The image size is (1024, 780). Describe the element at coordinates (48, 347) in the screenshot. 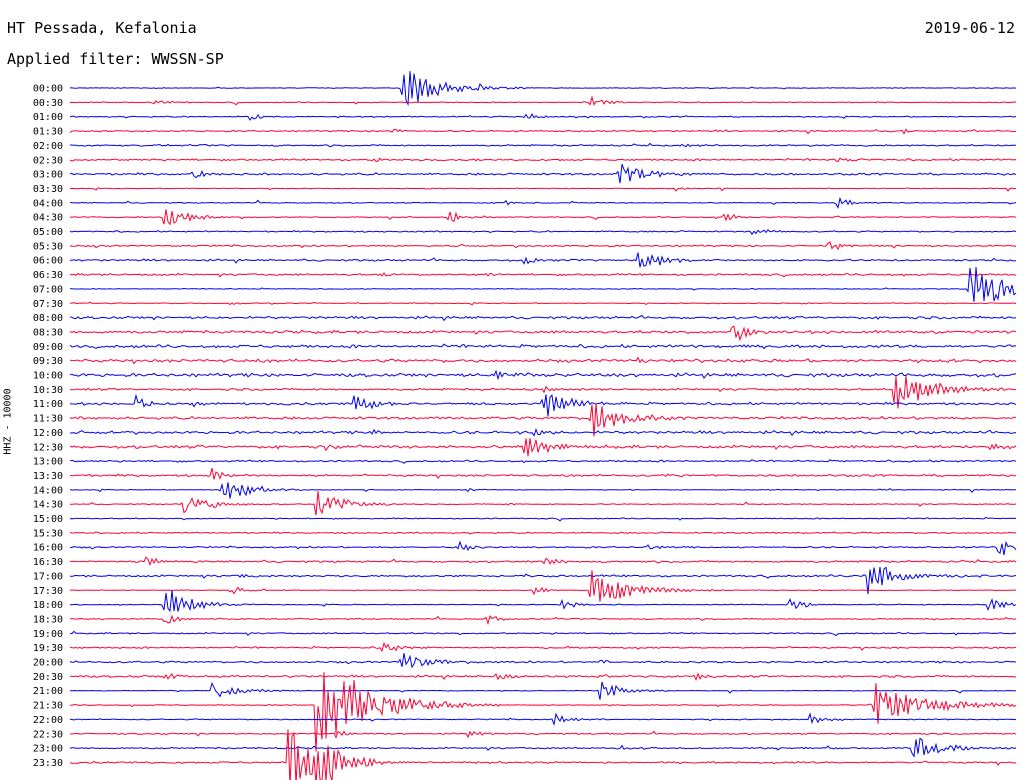

I see `time-label: 09:00` at that location.